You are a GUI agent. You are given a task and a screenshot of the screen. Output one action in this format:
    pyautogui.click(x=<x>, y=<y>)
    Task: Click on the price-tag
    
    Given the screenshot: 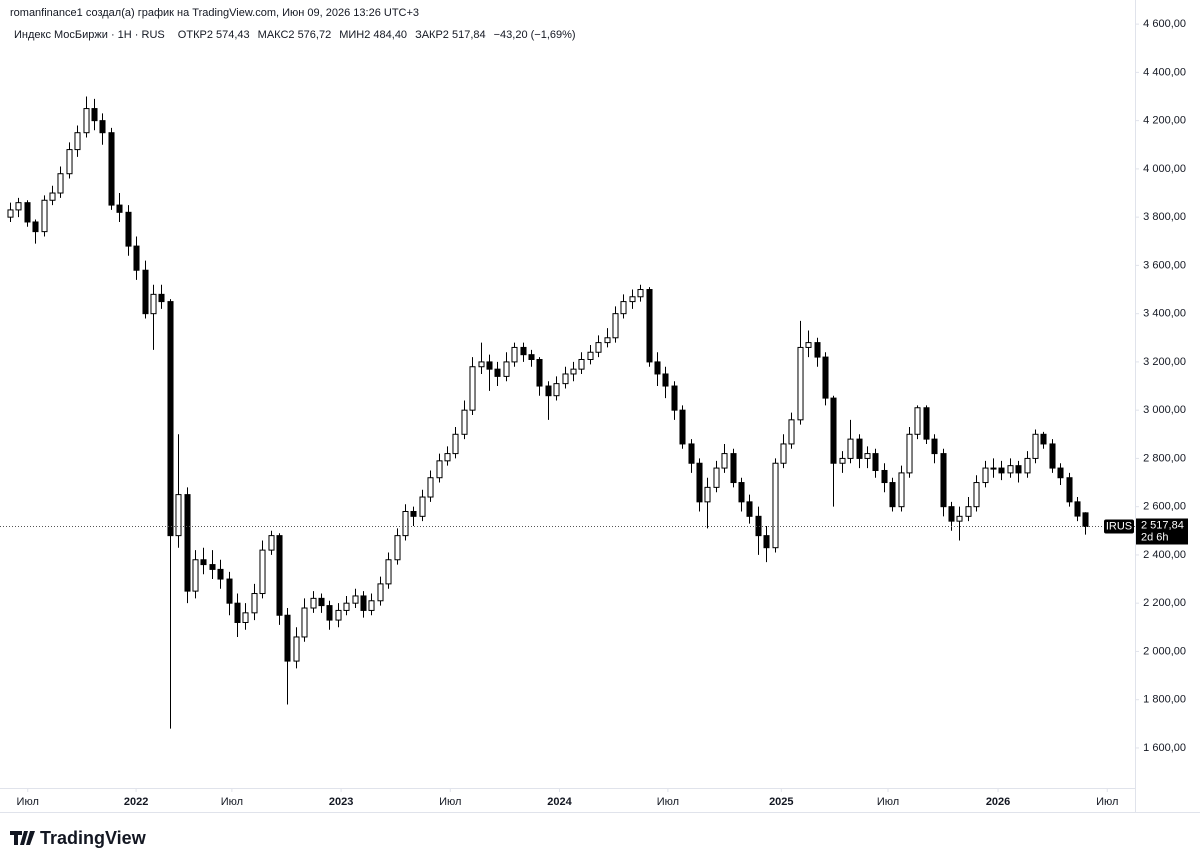 What is the action you would take?
    pyautogui.click(x=1162, y=531)
    